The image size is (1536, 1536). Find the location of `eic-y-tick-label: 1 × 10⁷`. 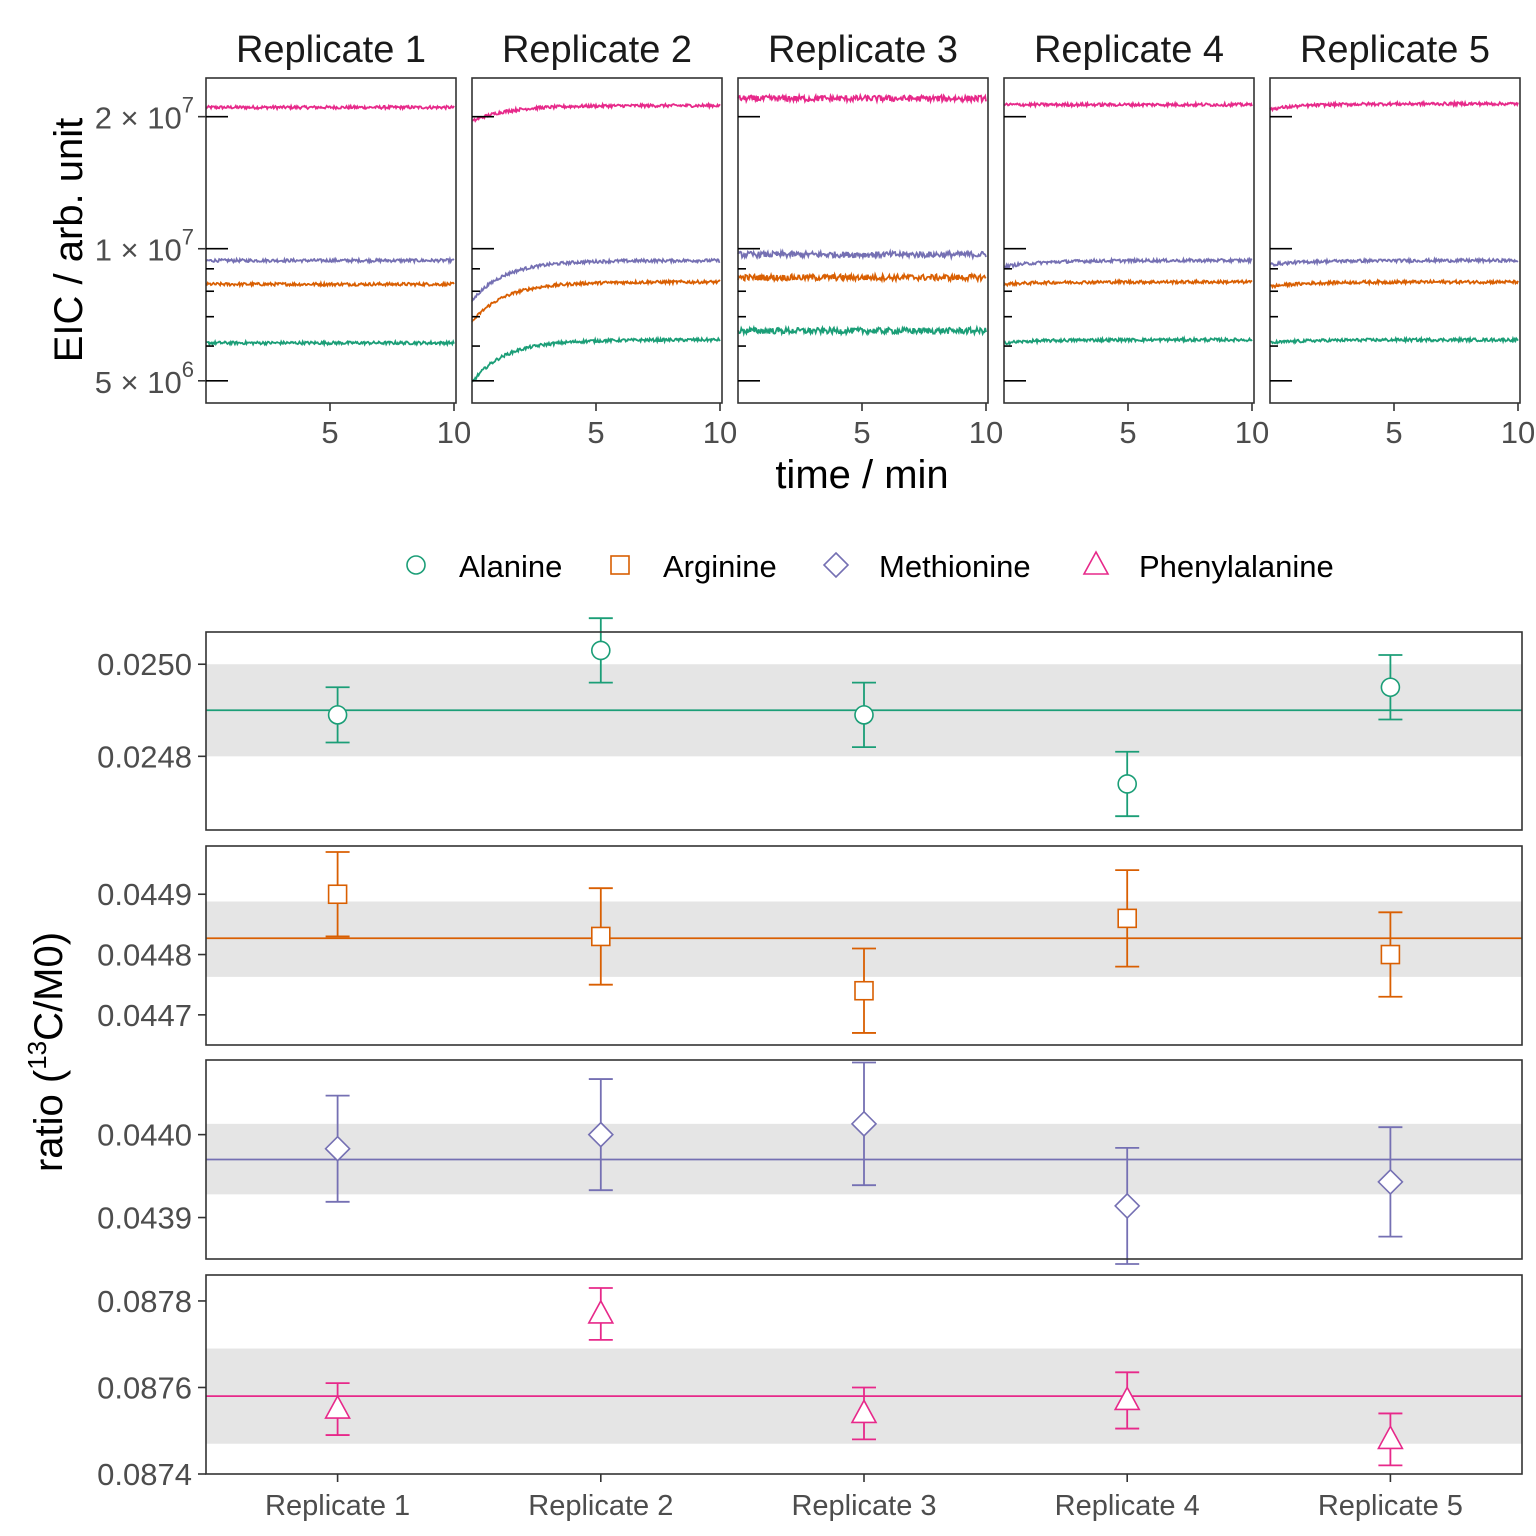

eic-y-tick-label: 1 × 10⁷ is located at coordinates (144, 246).